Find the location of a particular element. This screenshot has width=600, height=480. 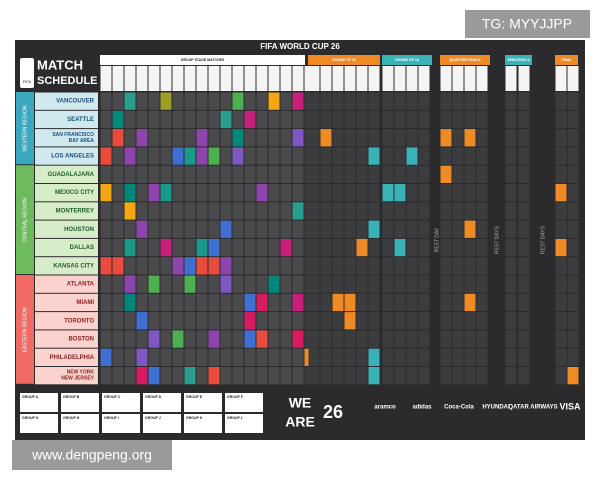

city-cell is located at coordinates (66, 321).